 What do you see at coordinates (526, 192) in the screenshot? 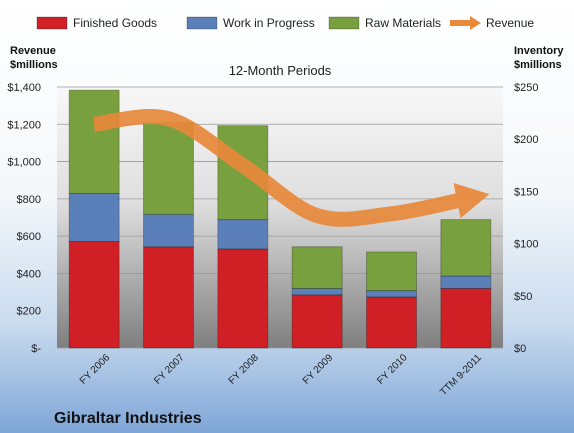
I see `right-tick-label: $150` at bounding box center [526, 192].